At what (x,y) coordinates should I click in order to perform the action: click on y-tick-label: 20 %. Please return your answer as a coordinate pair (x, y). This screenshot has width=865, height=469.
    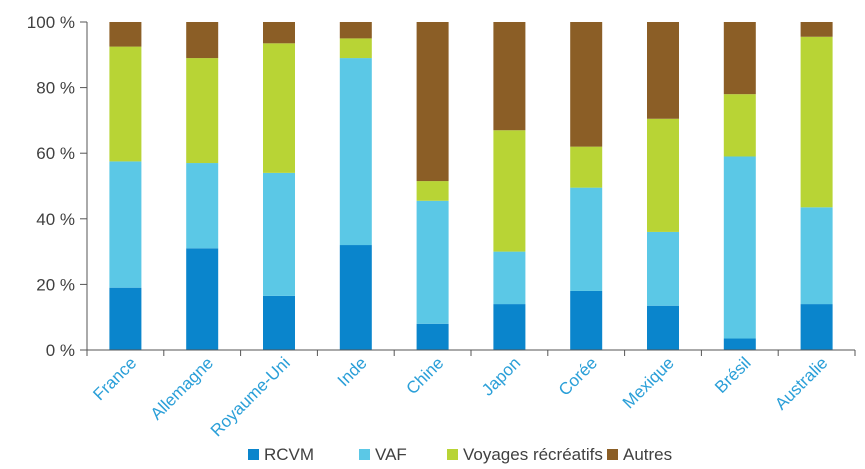
    Looking at the image, I should click on (55, 284).